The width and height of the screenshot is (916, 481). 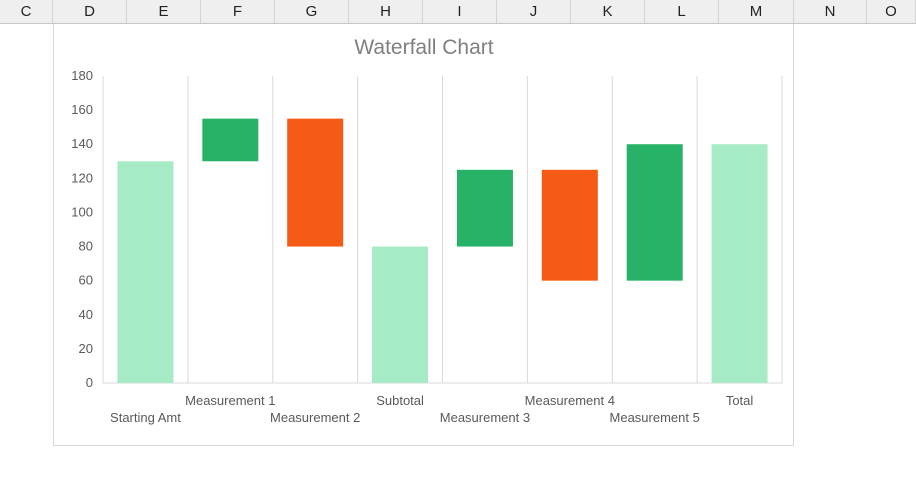 I want to click on column-header-l: L, so click(x=682, y=11).